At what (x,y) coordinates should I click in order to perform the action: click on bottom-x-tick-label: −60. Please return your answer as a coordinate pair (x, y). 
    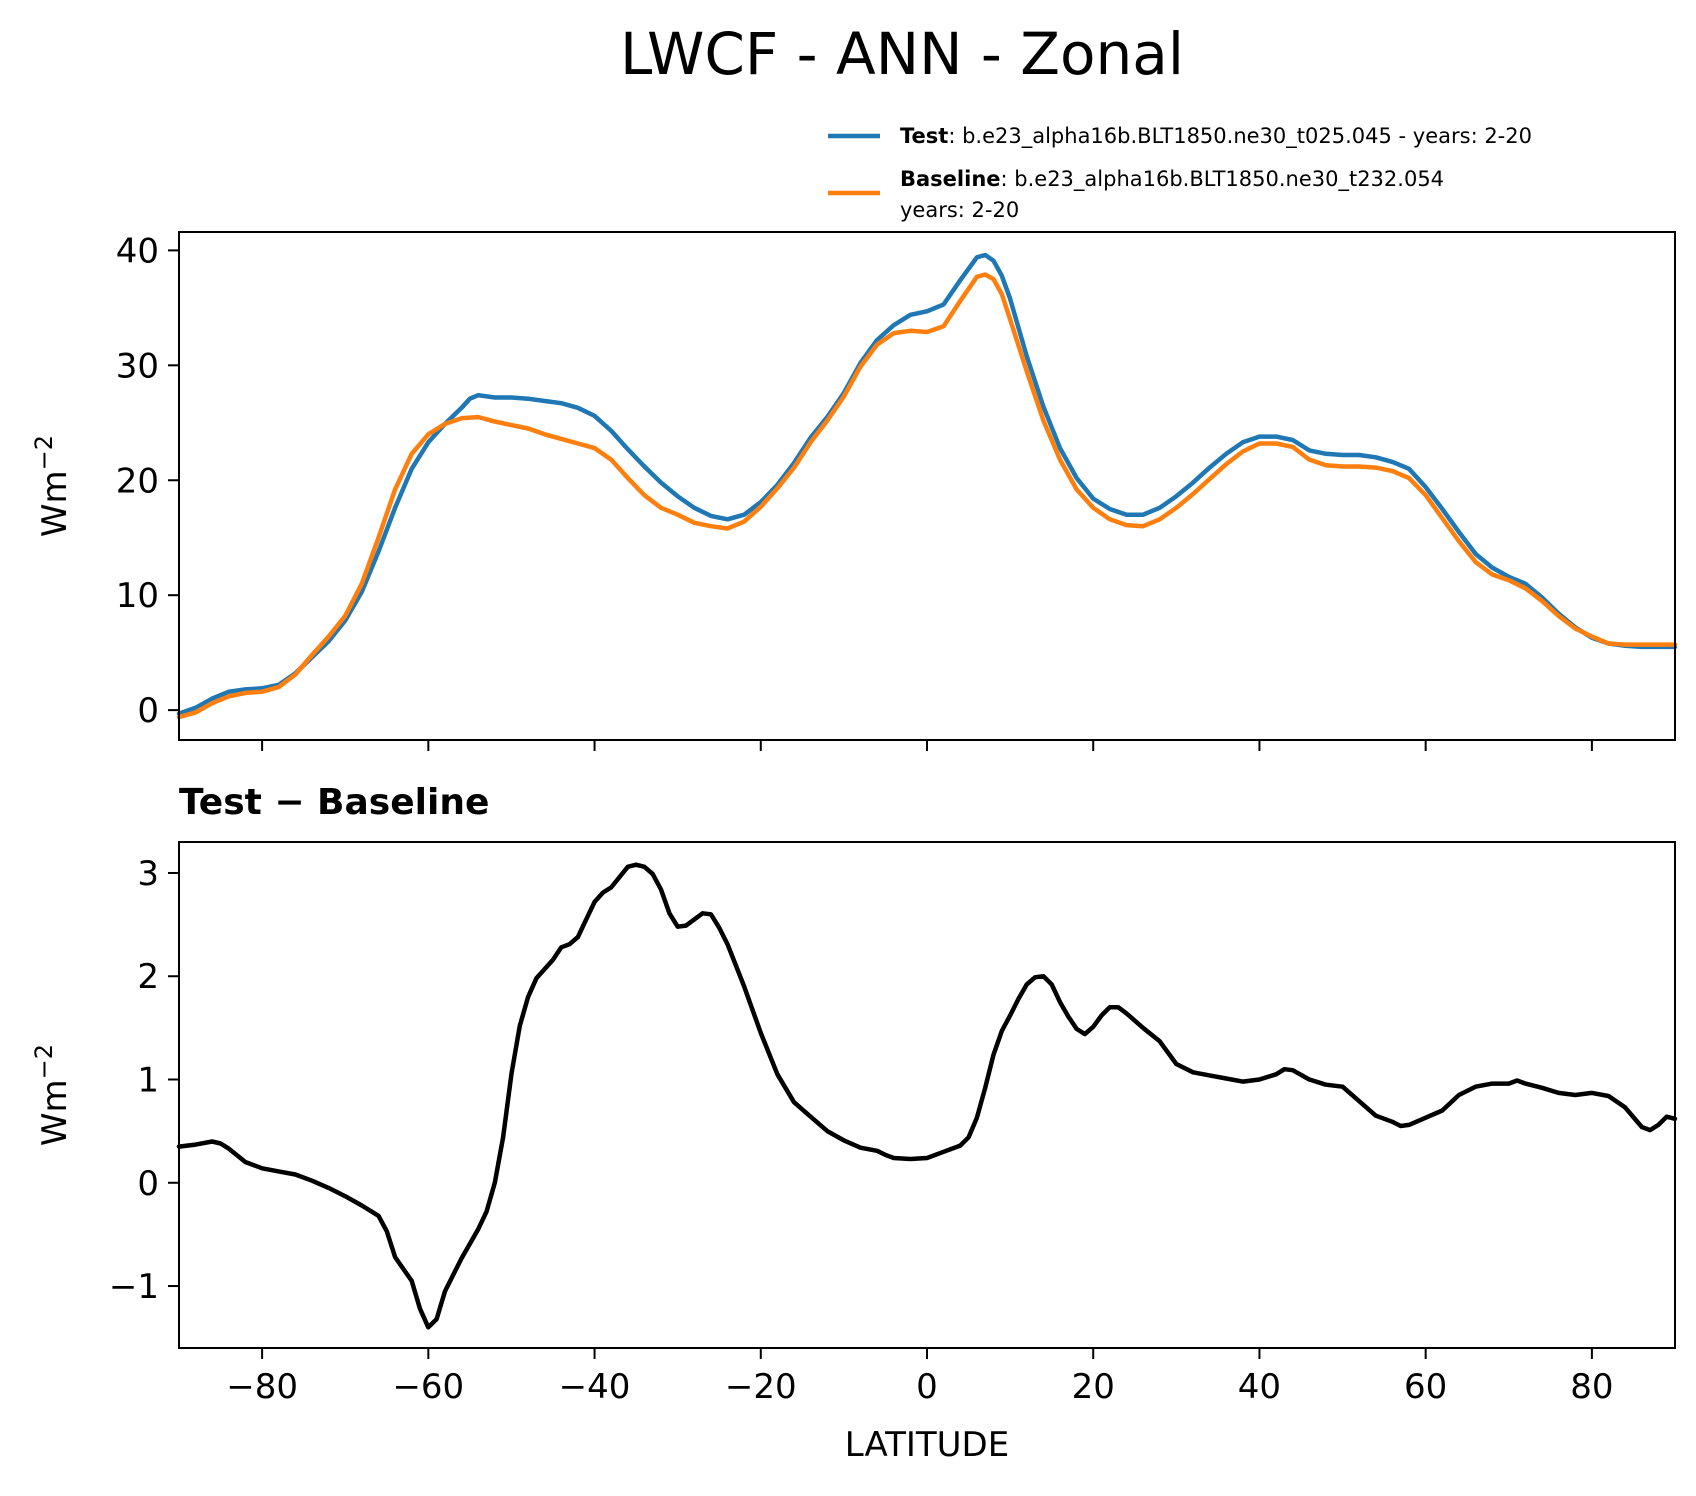
    Looking at the image, I should click on (428, 1387).